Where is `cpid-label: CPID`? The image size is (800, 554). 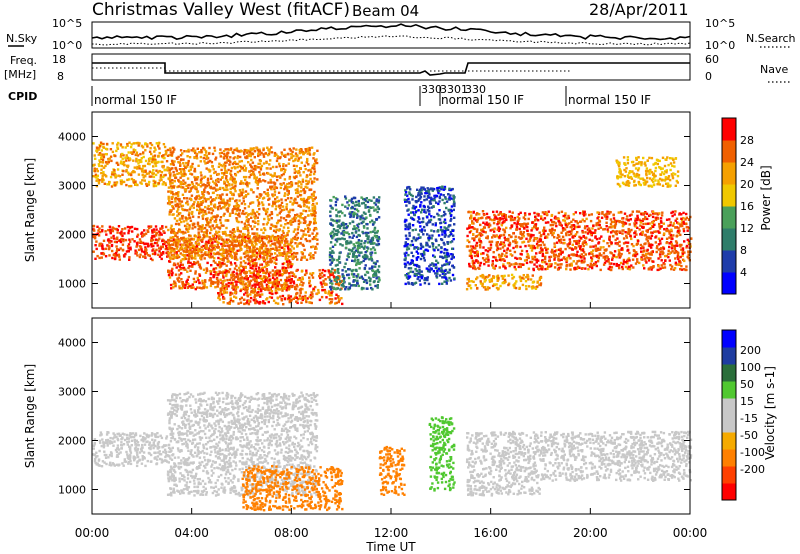 cpid-label: CPID is located at coordinates (22, 96).